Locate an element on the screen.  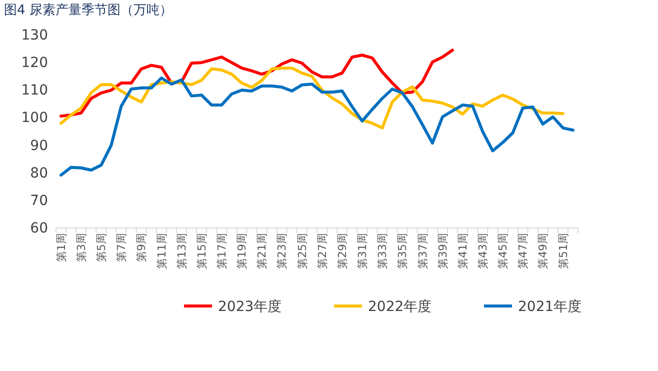
chart-title: 图4 尿素产量季节图（万吨） is located at coordinates (88, 10).